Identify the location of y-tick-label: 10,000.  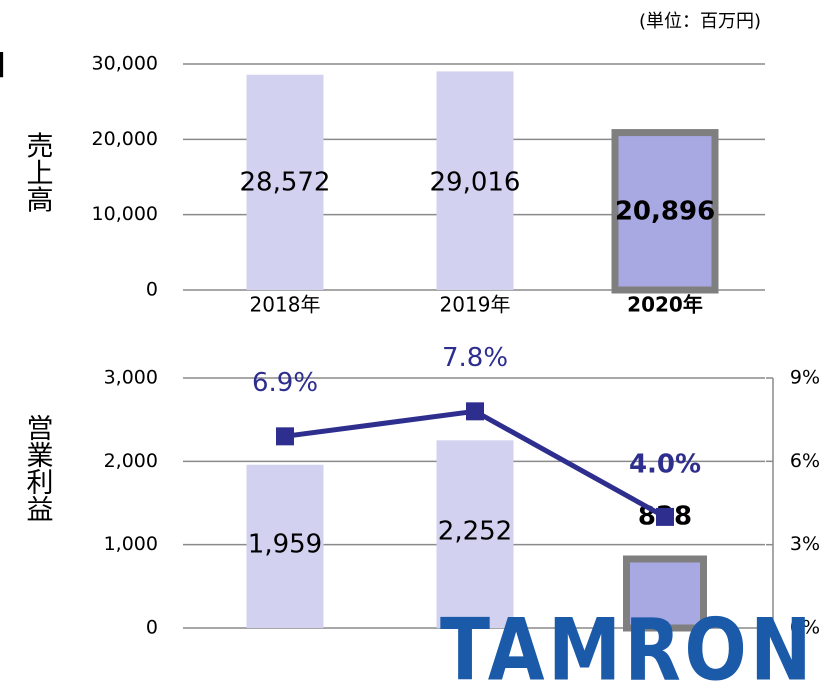
(125, 214).